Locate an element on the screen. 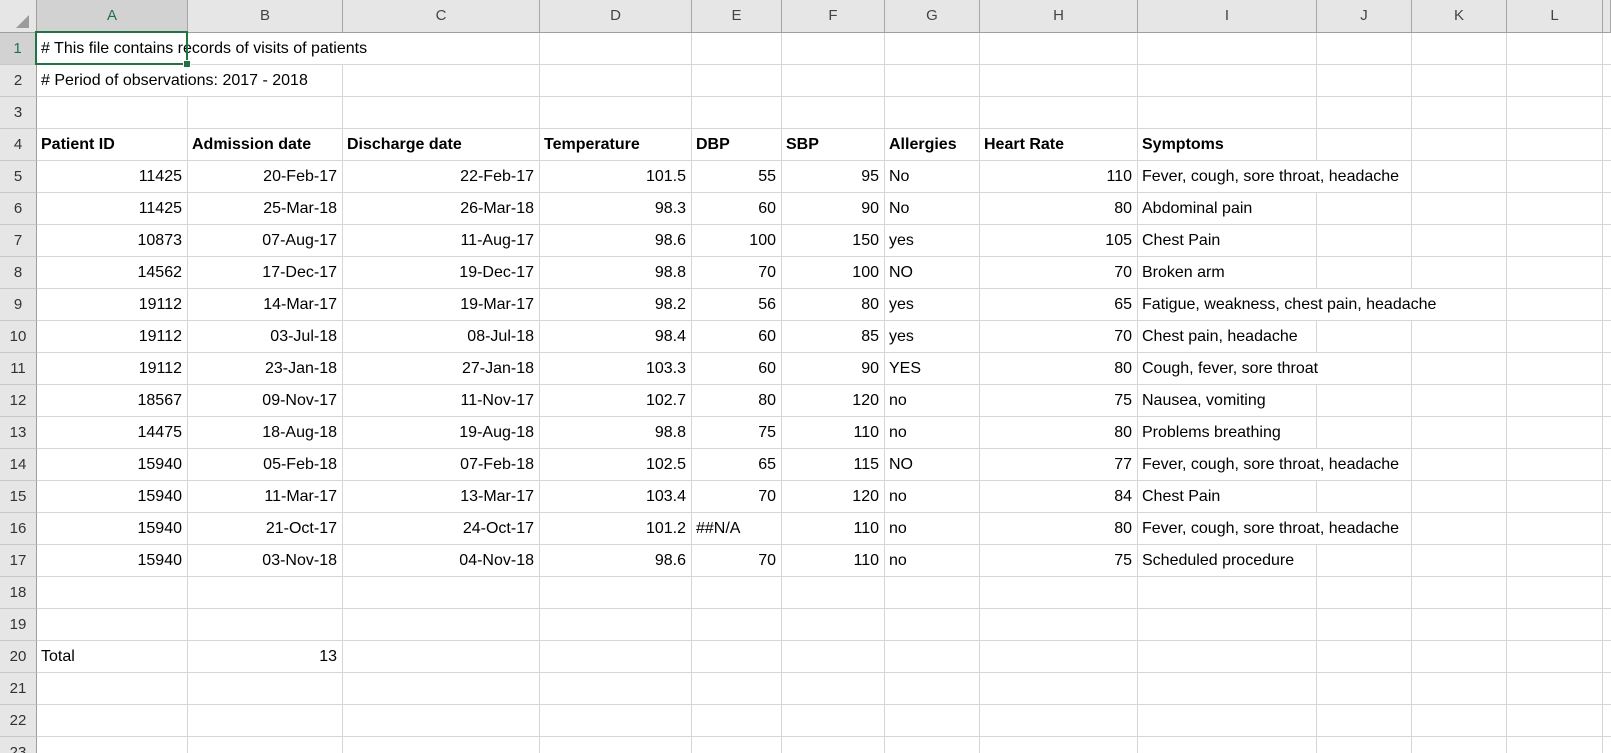 The width and height of the screenshot is (1611, 753). cell-D11: 103.3 is located at coordinates (615, 368).